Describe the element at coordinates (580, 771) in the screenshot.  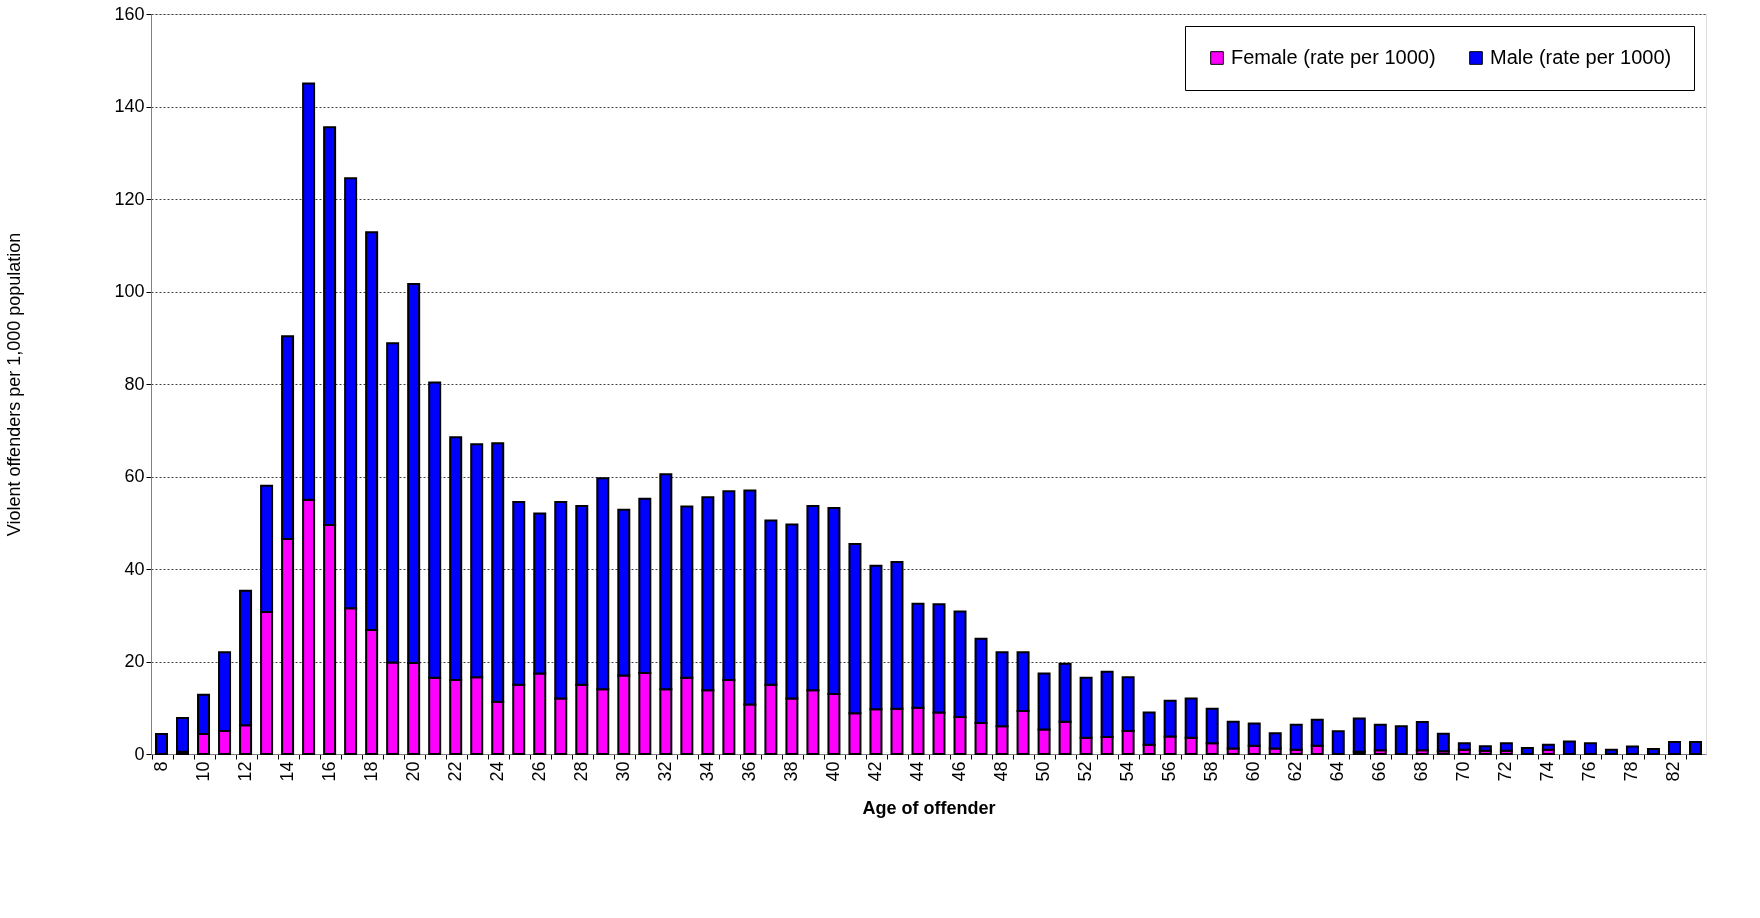
I see `x-tick-label: 28` at that location.